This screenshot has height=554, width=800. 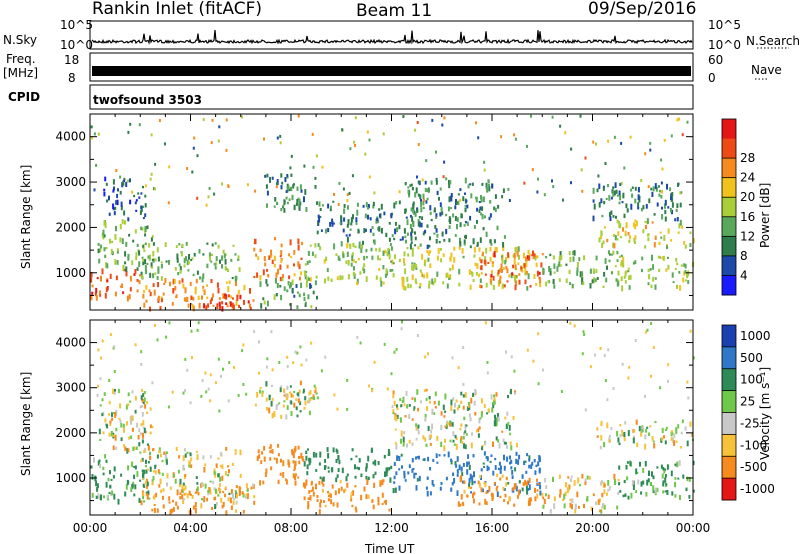 I want to click on colorbar-tick-label: 12, so click(x=747, y=236).